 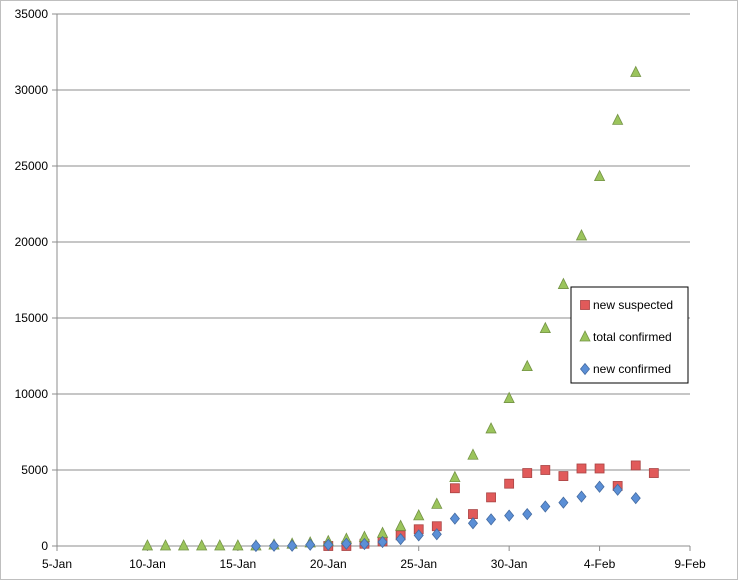 I want to click on y-tick-label: 10000, so click(x=32, y=394).